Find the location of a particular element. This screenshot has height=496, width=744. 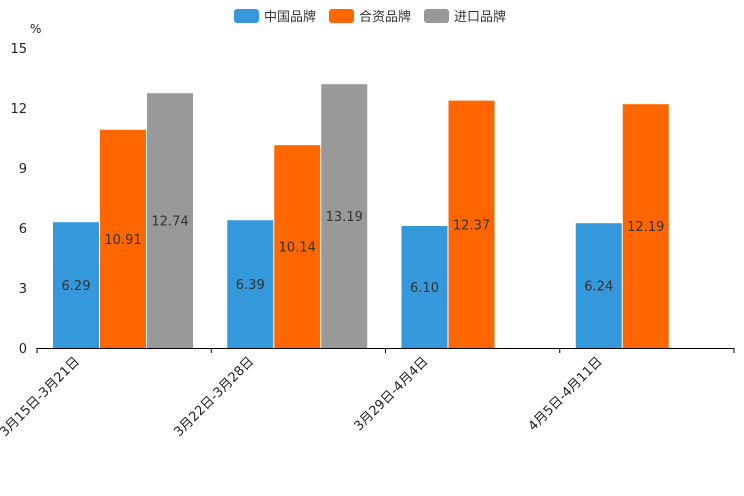

data-label-4-series-1: 6.24 is located at coordinates (598, 287).